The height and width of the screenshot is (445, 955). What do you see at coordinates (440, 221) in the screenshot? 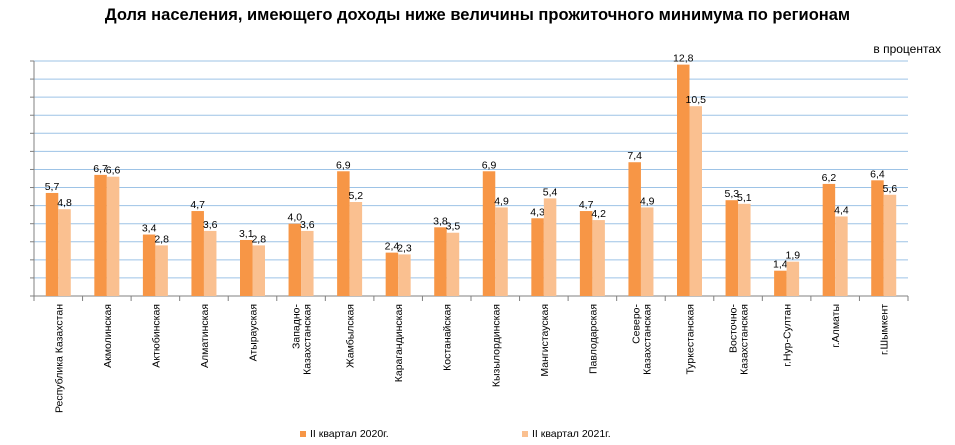
I see `data-label-2020: 3,8` at bounding box center [440, 221].